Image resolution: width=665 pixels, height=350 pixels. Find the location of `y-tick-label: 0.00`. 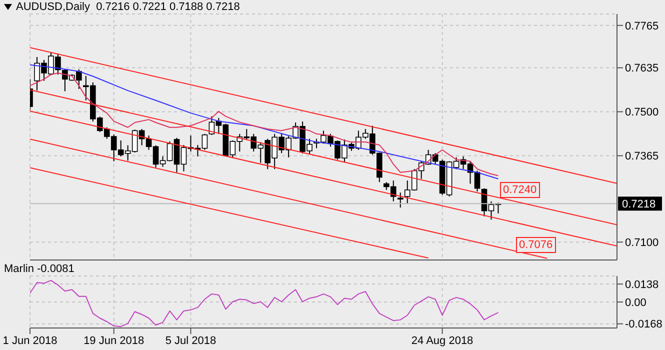

y-tick-label: 0.00 is located at coordinates (635, 302).